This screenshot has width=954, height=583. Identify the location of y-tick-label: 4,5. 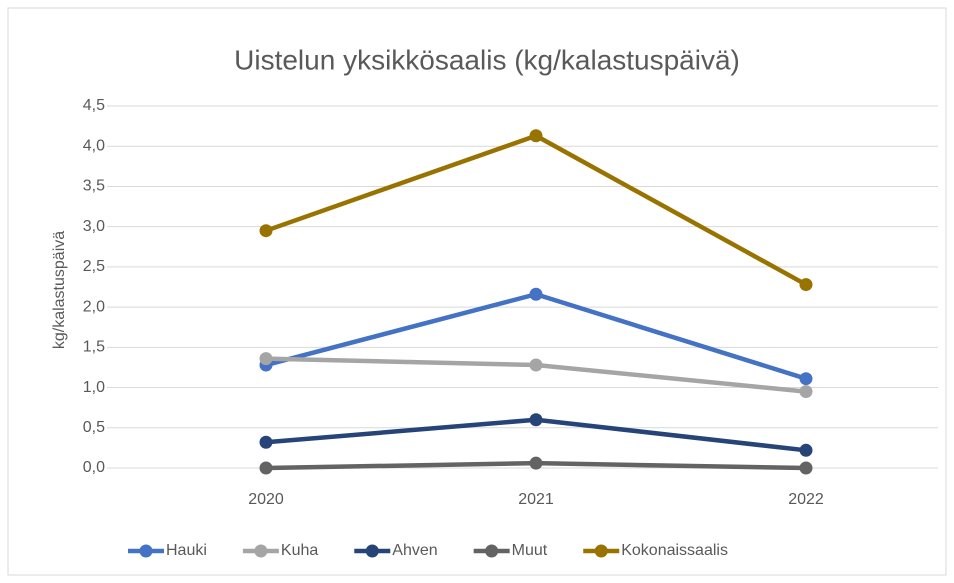
(94, 105).